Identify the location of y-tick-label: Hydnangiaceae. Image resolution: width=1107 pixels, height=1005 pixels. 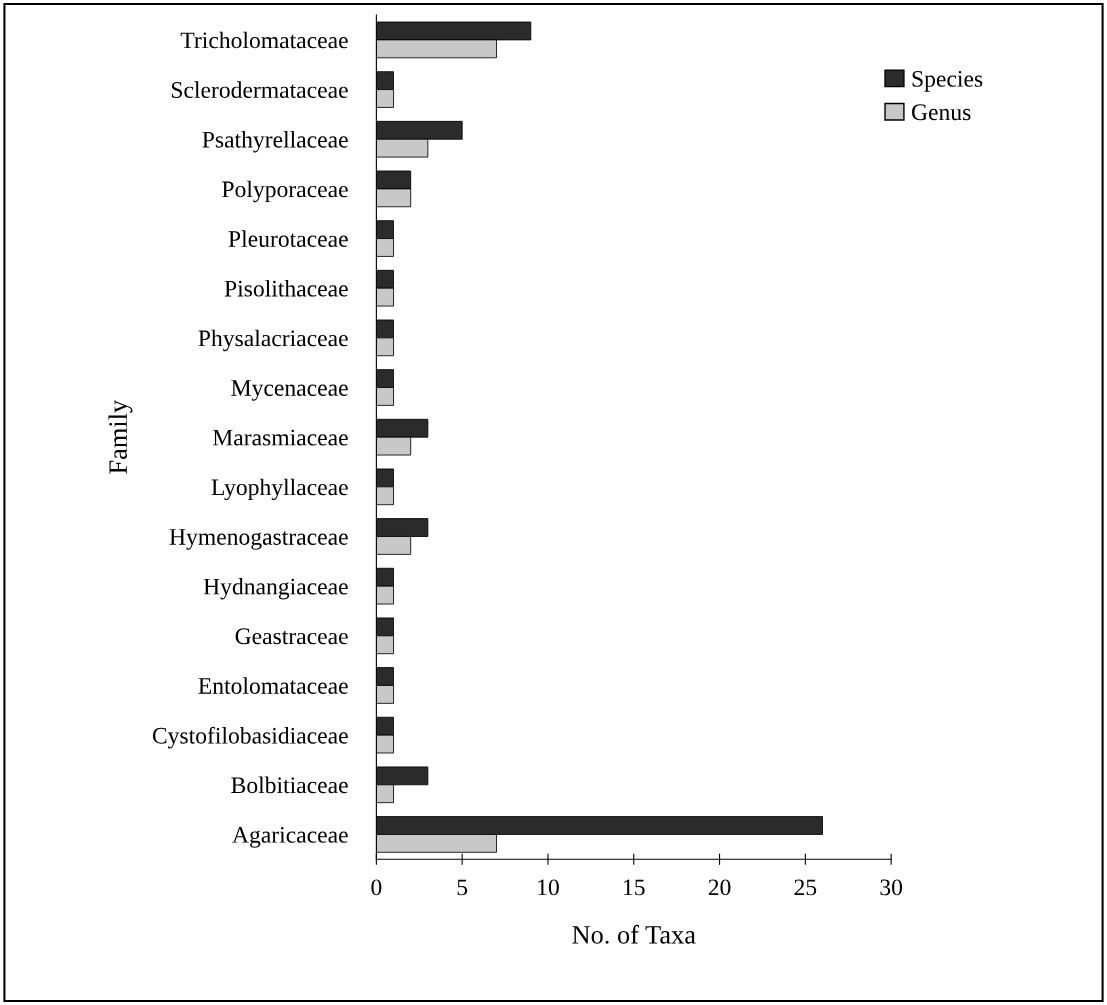
(275, 588).